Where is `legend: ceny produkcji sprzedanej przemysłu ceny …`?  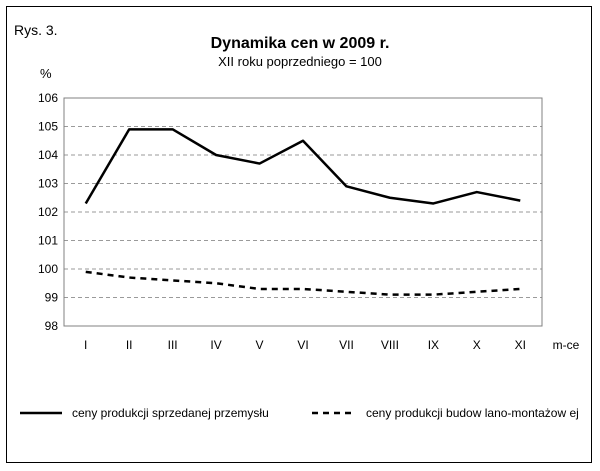
legend: ceny produkcji sprzedanej przemysłu ceny … is located at coordinates (299, 413).